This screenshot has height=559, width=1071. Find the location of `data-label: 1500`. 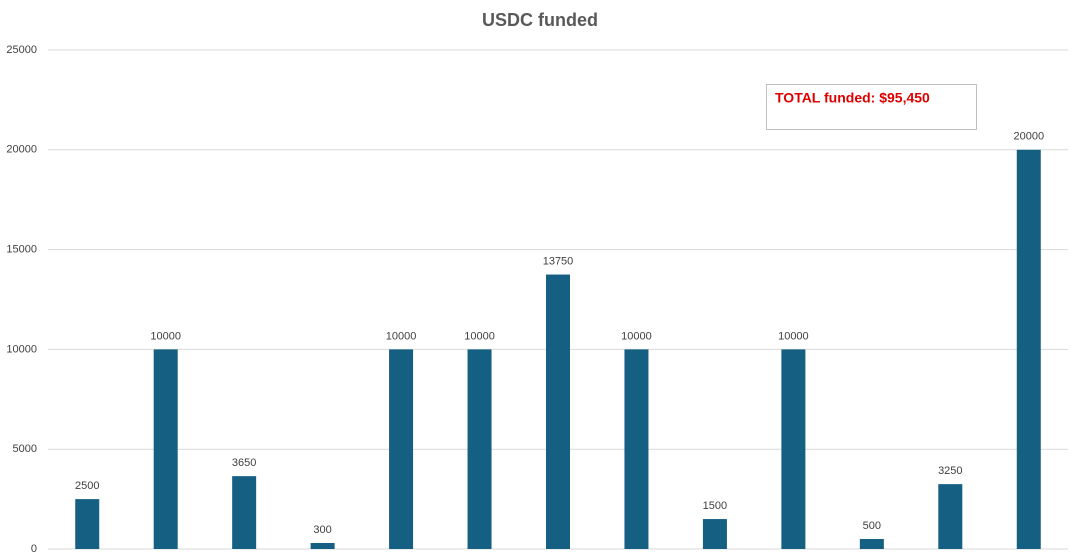

data-label: 1500 is located at coordinates (715, 506).